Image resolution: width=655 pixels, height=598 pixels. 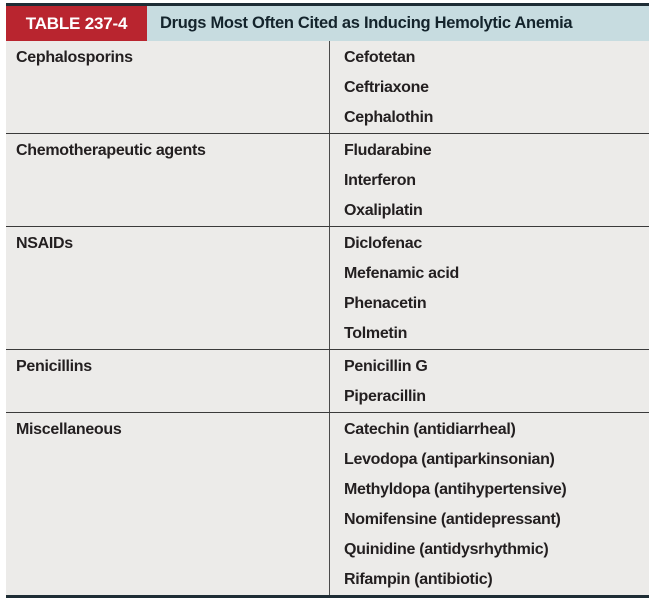 I want to click on drug-name: Interferon, so click(x=380, y=180).